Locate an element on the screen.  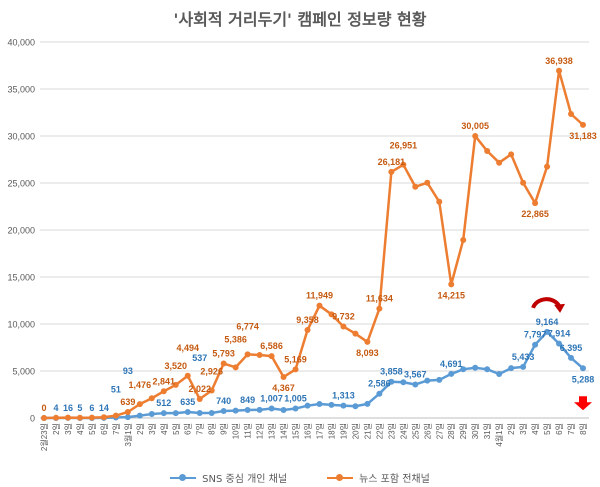
data-label: 36,938 is located at coordinates (559, 61).